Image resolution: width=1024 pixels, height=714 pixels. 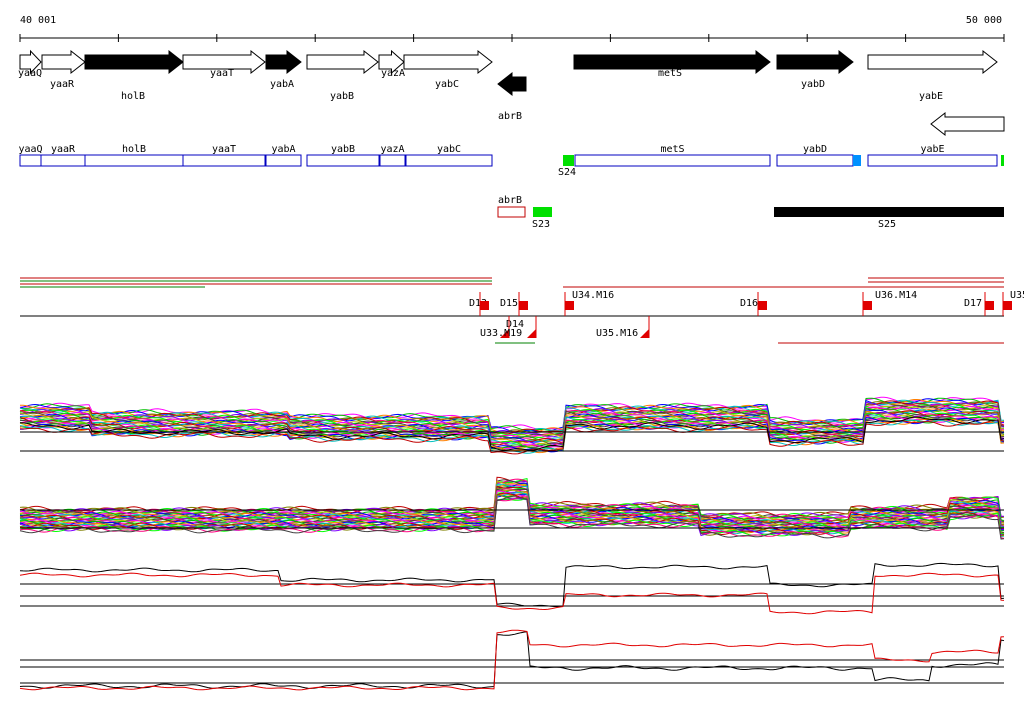 What do you see at coordinates (973, 303) in the screenshot?
I see `site-label: D17` at bounding box center [973, 303].